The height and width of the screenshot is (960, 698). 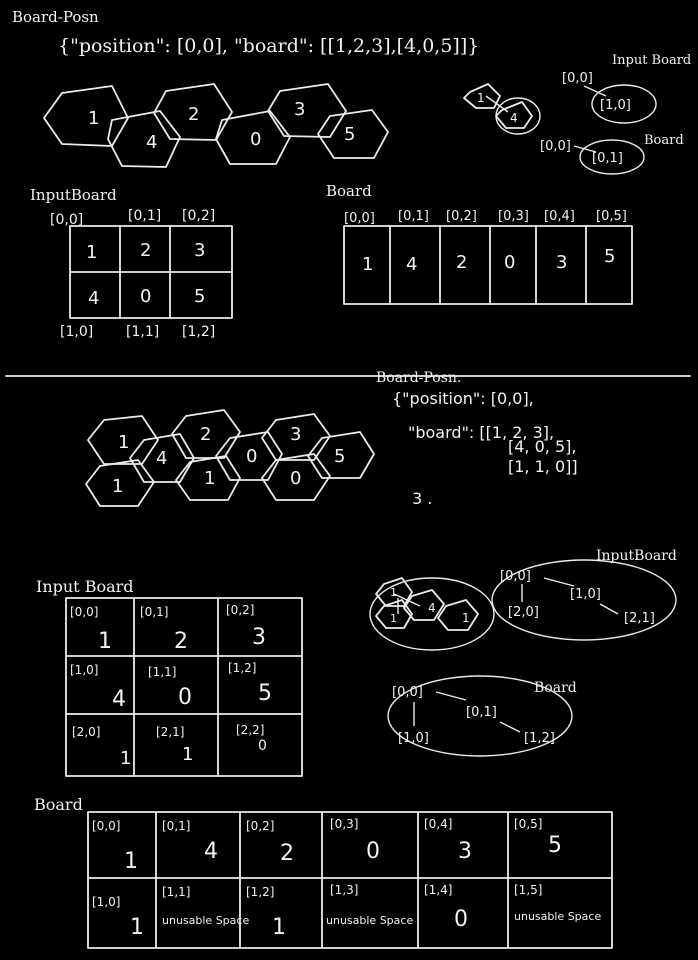 What do you see at coordinates (209, 478) in the screenshot?
I see `bottom-hex-label-4: 1` at bounding box center [209, 478].